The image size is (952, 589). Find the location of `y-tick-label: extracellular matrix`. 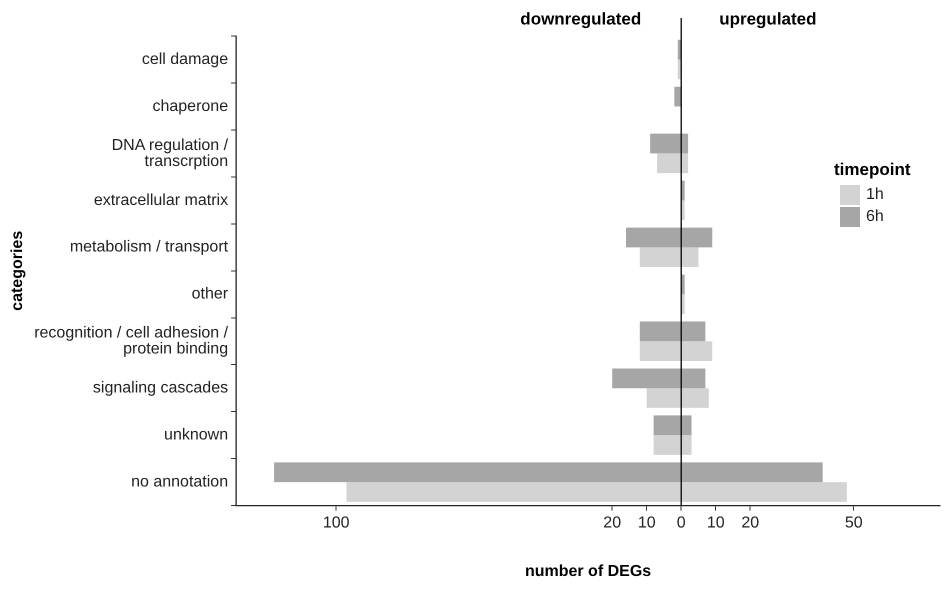

y-tick-label: extracellular matrix is located at coordinates (161, 200).